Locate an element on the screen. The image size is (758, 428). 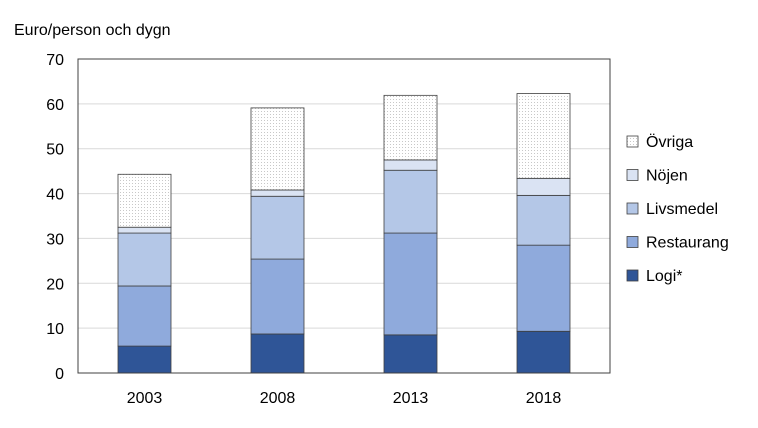
legend-item: Livsmedel is located at coordinates (672, 209).